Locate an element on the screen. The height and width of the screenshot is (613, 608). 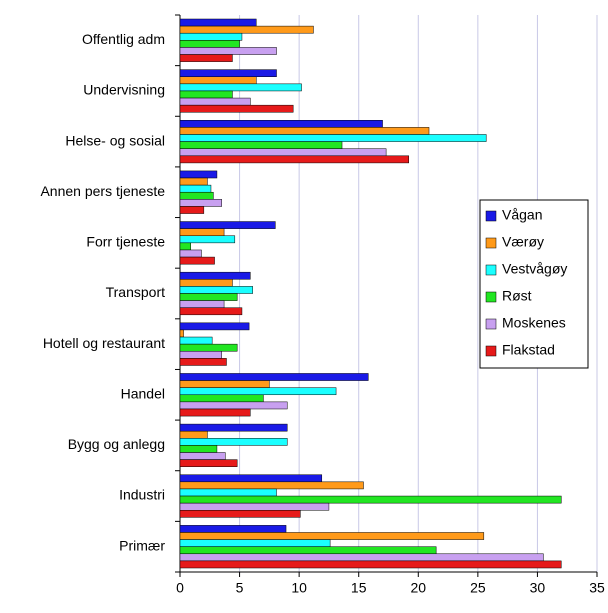
x-tick-label: 10 is located at coordinates (299, 588).